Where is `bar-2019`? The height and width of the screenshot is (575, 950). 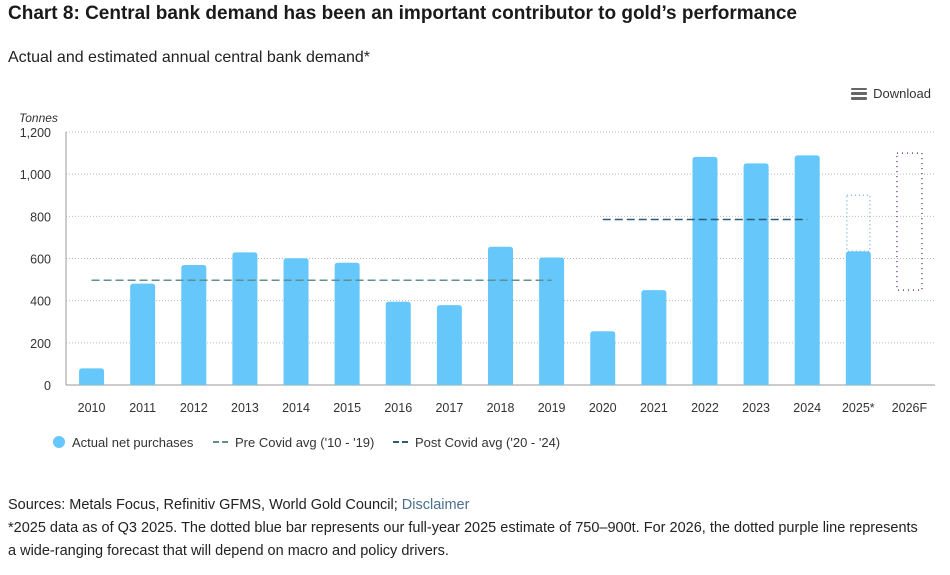 bar-2019 is located at coordinates (552, 321).